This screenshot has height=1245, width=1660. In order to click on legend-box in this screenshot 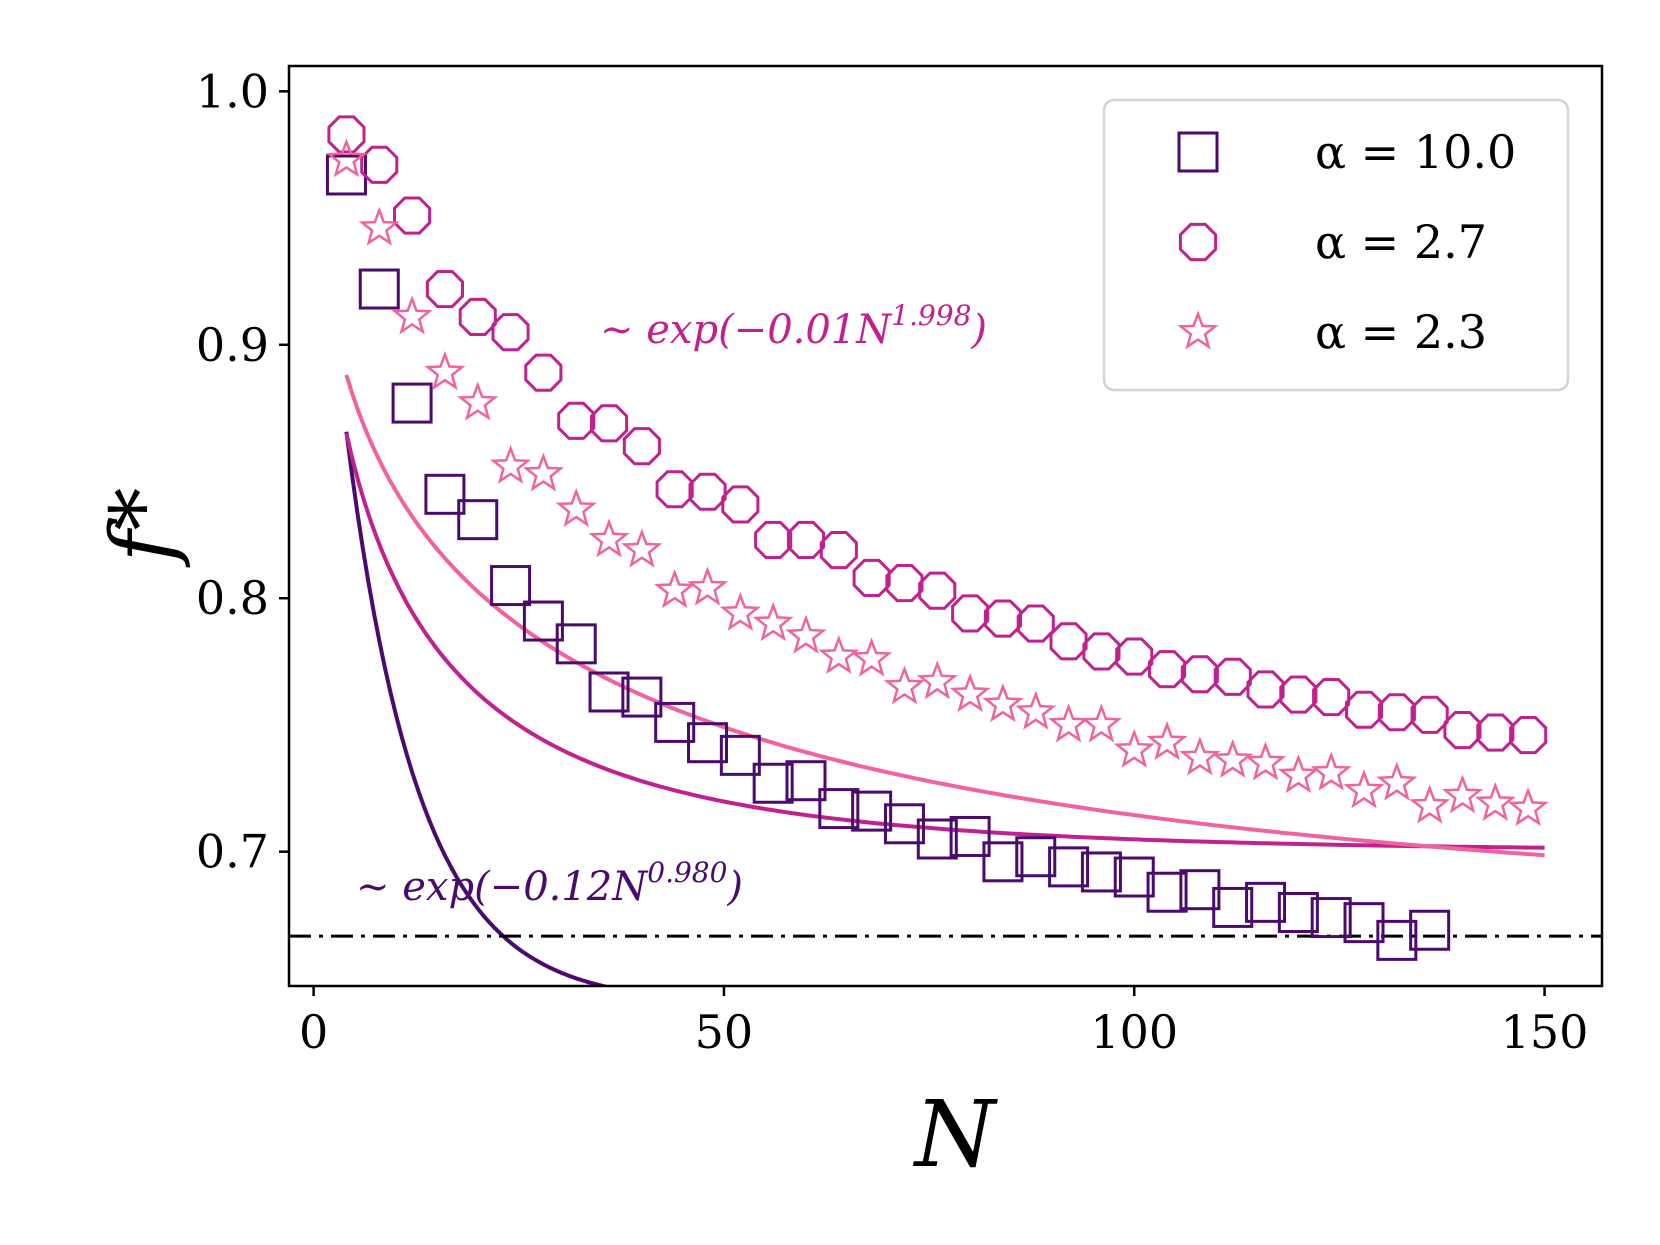, I will do `click(1336, 245)`.